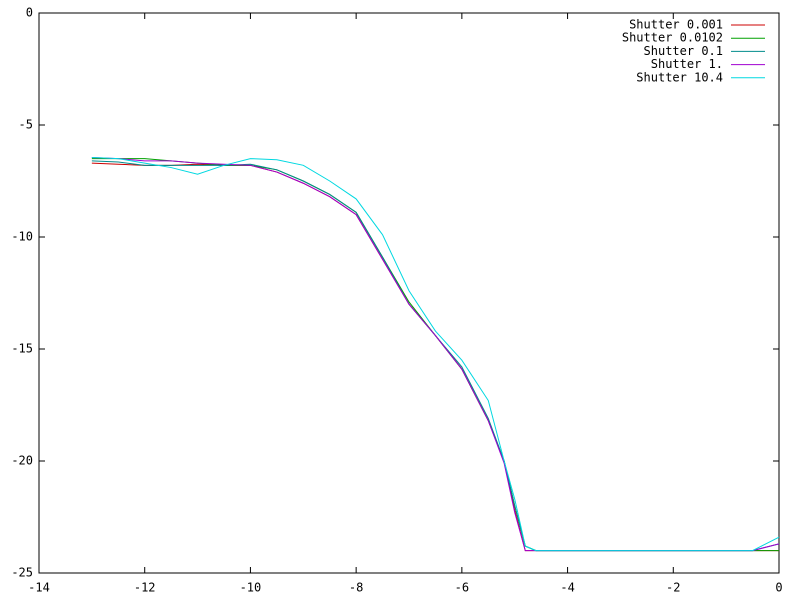 Image resolution: width=800 pixels, height=600 pixels. I want to click on x-tick-label: -4, so click(567, 588).